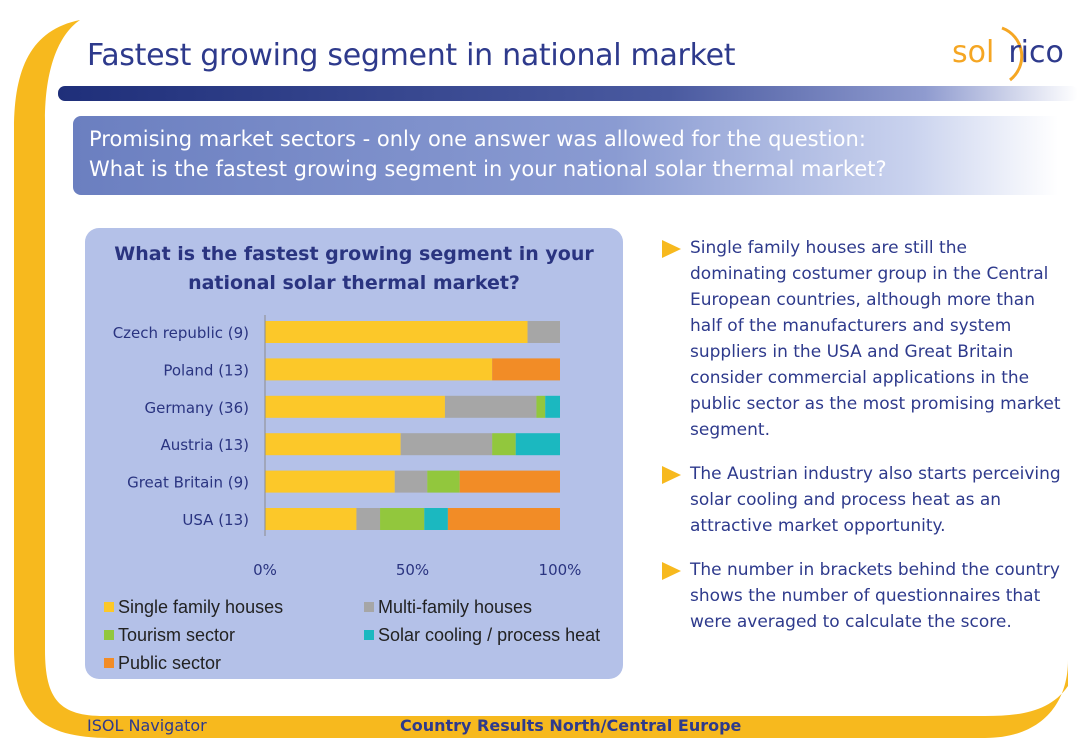  Describe the element at coordinates (571, 725) in the screenshot. I see `footer-center: Country Results North/Central Europe` at that location.